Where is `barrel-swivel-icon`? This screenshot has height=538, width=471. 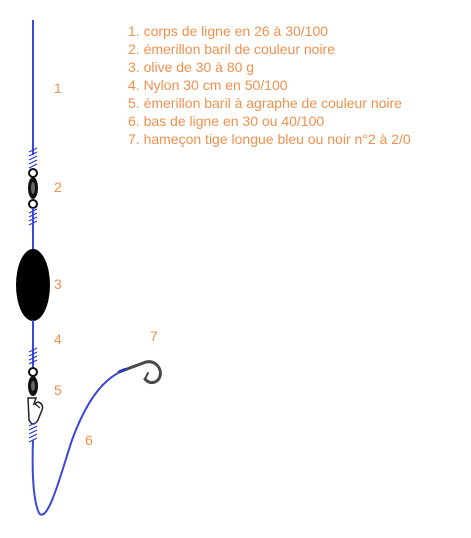
barrel-swivel-icon is located at coordinates (33, 186).